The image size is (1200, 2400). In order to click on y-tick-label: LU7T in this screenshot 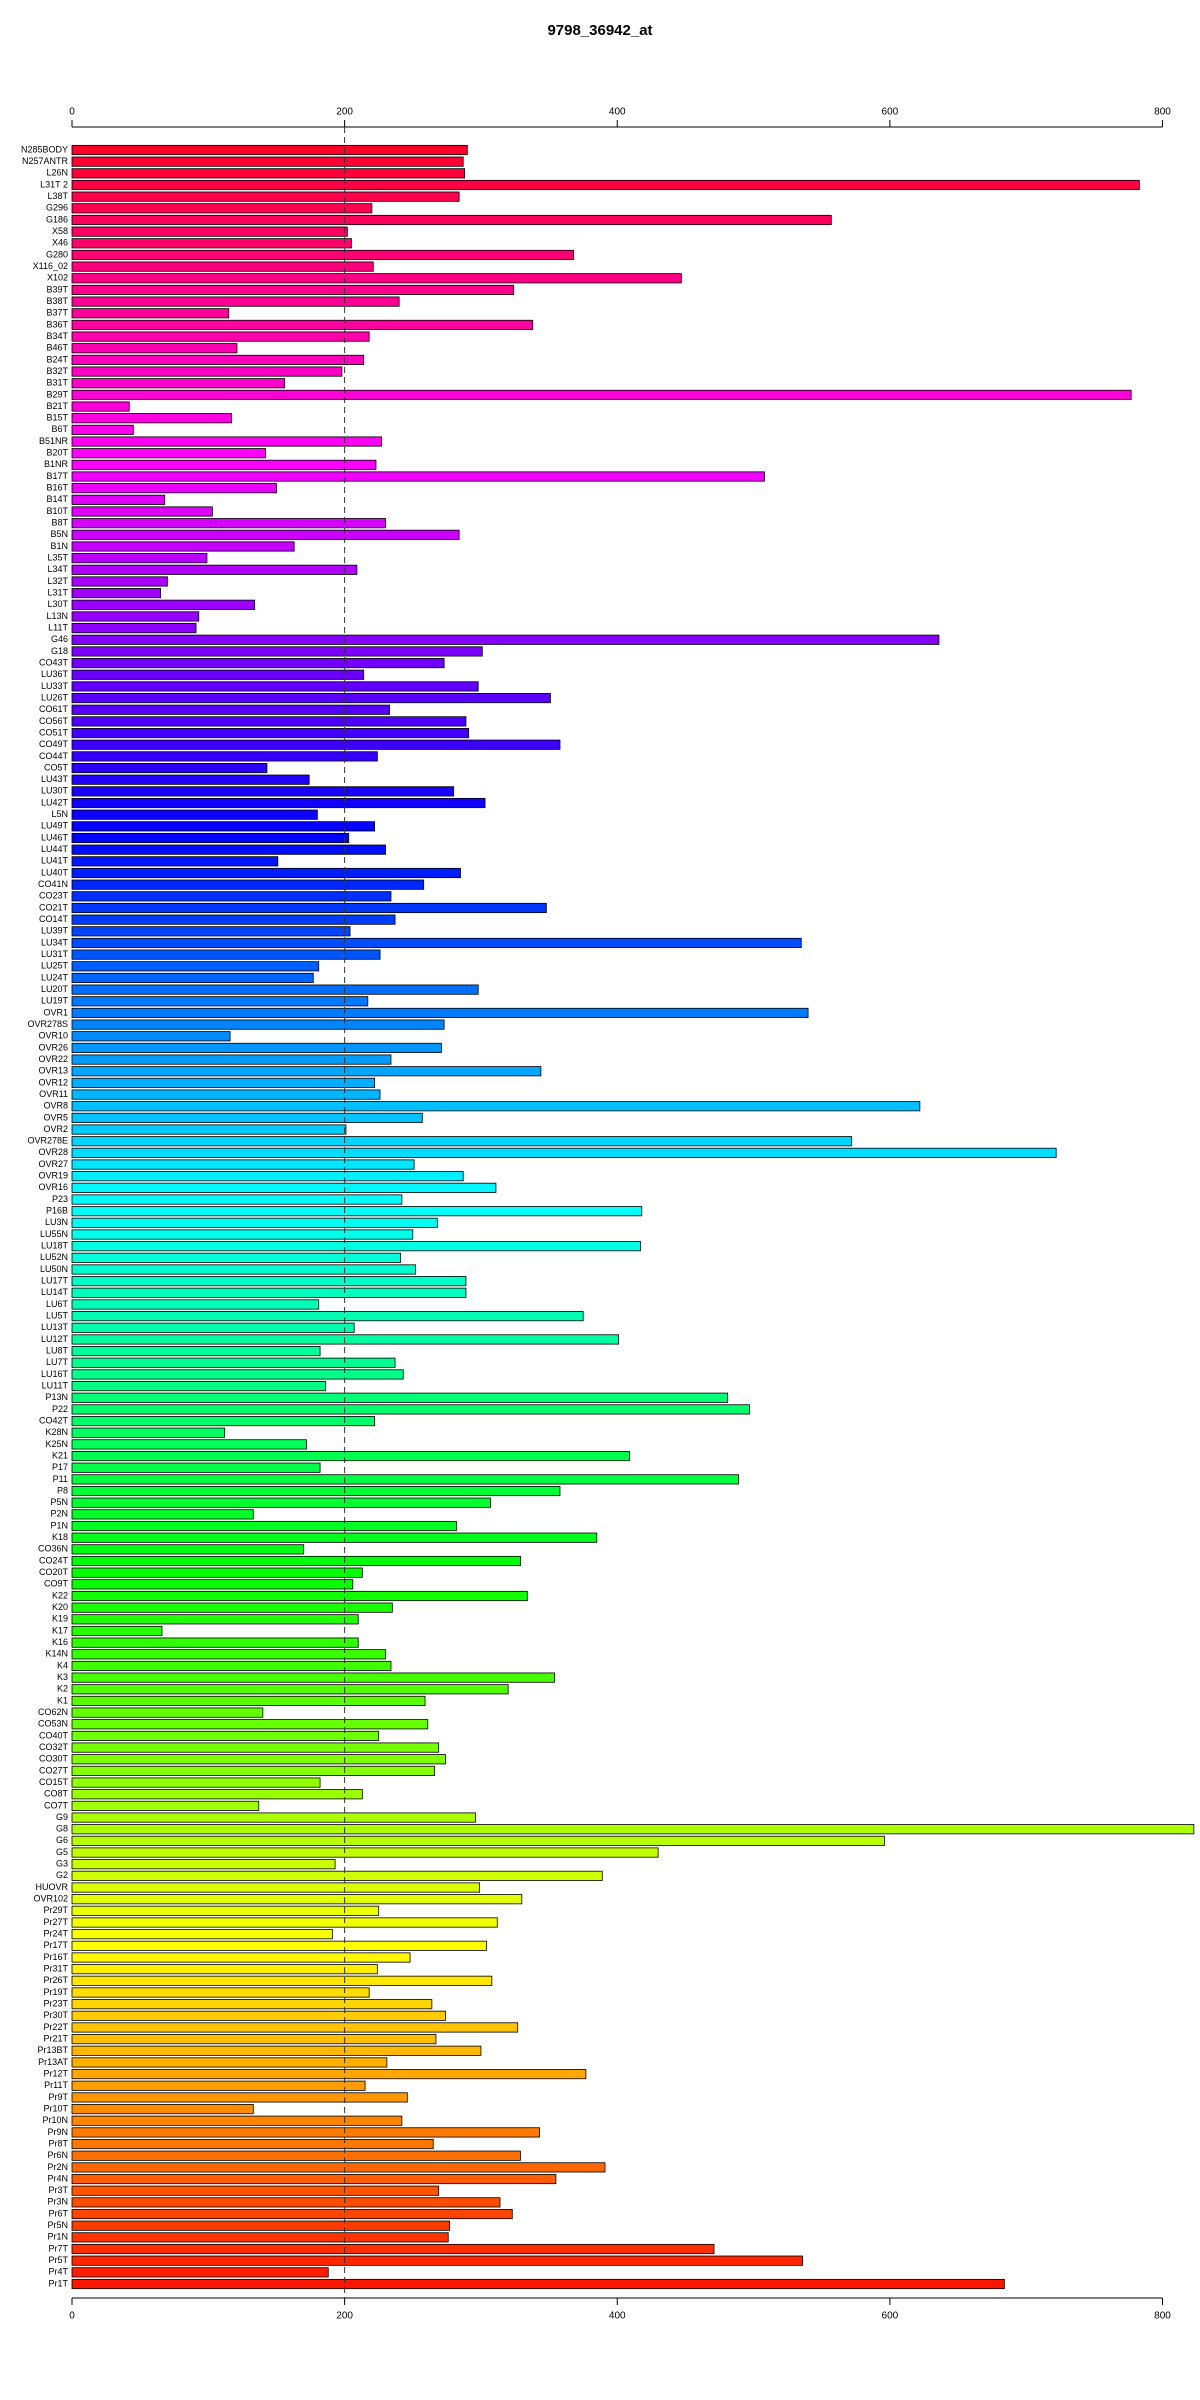, I will do `click(57, 1362)`.